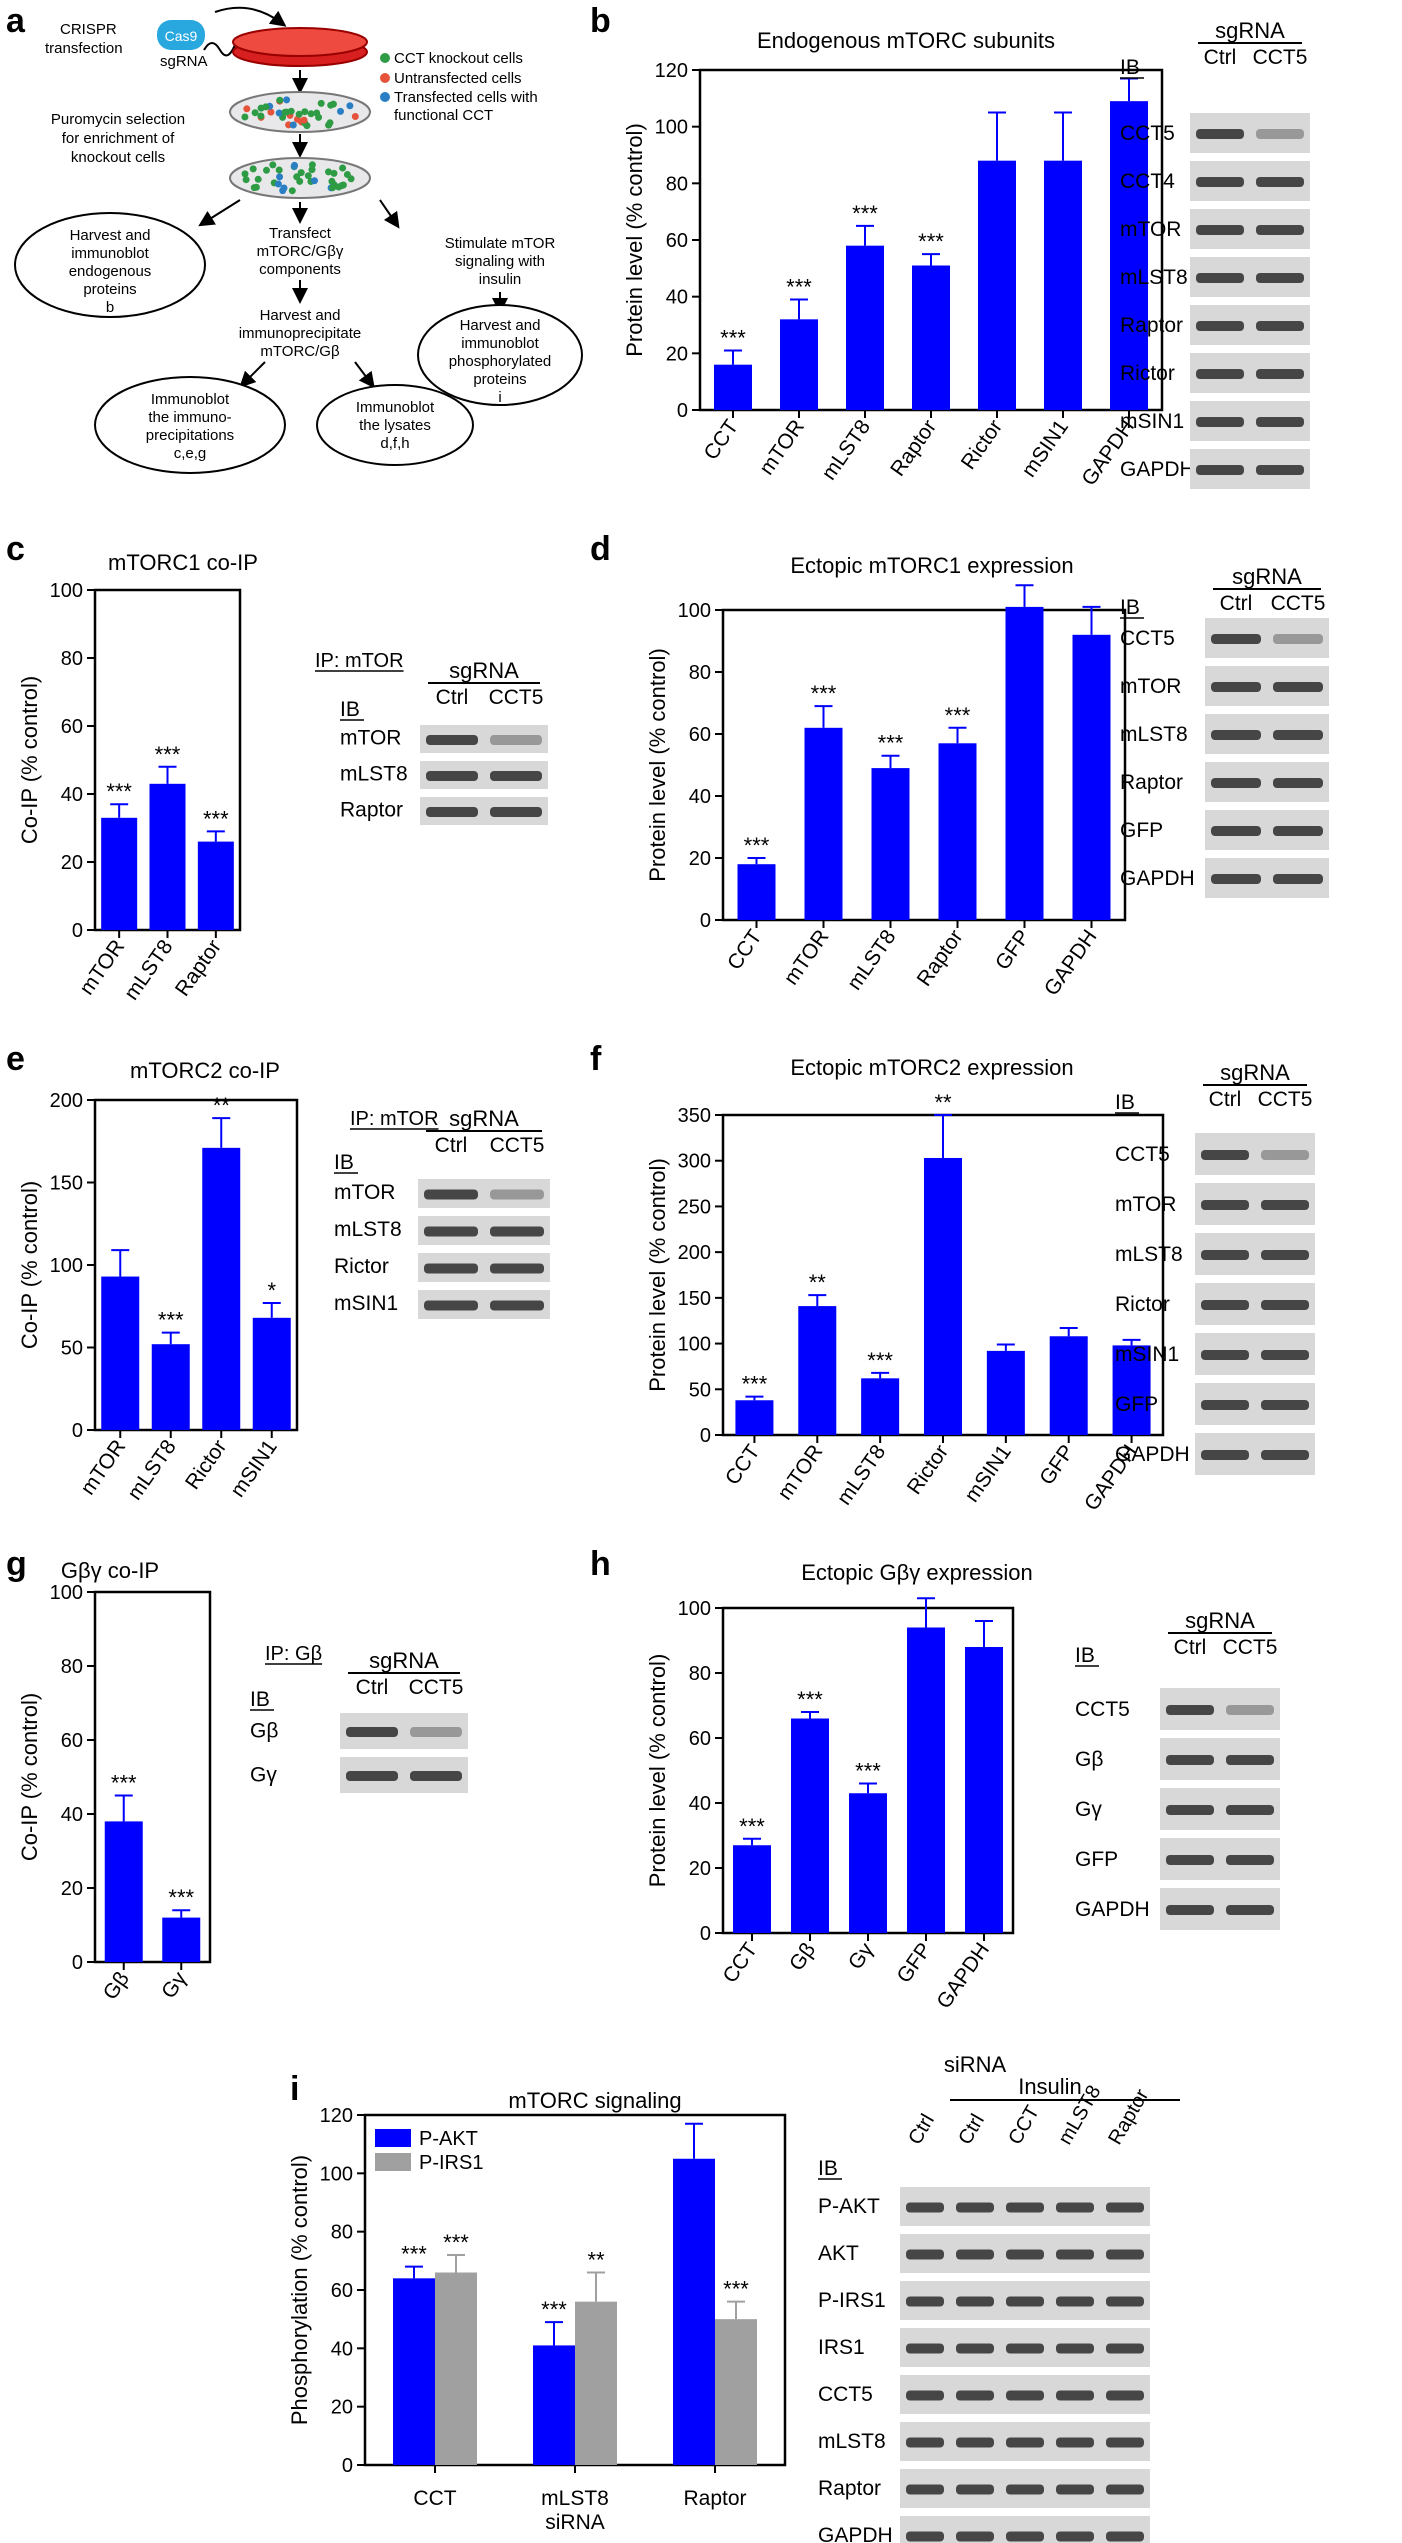 Image resolution: width=1402 pixels, height=2543 pixels. Describe the element at coordinates (116, 1986) in the screenshot. I see `x-tick-label: Gβ` at that location.